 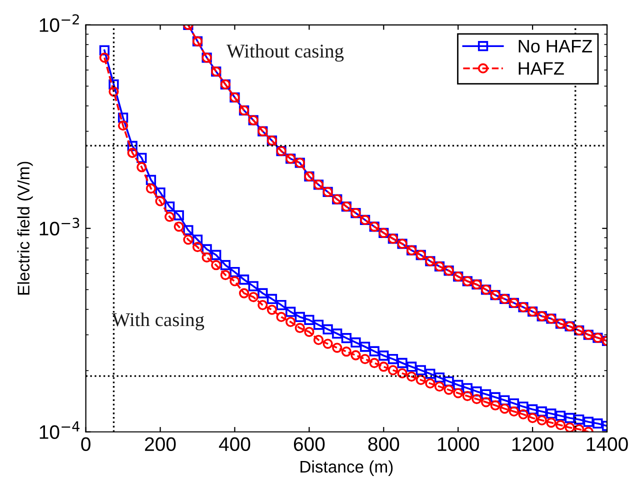 What do you see at coordinates (234, 444) in the screenshot?
I see `x-tick-label: 400` at bounding box center [234, 444].